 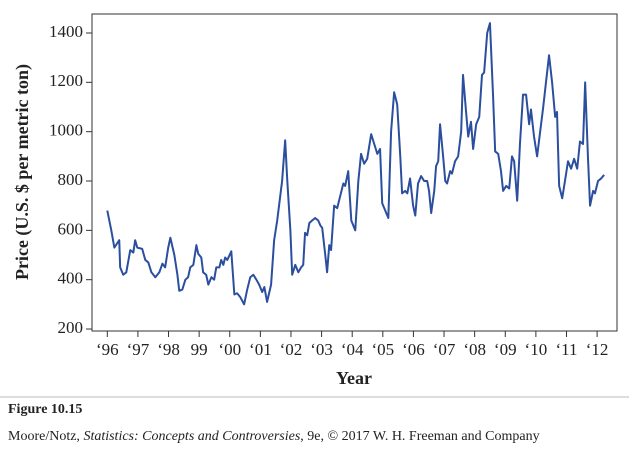 I want to click on x-tick-label: ‘96, so click(x=107, y=349).